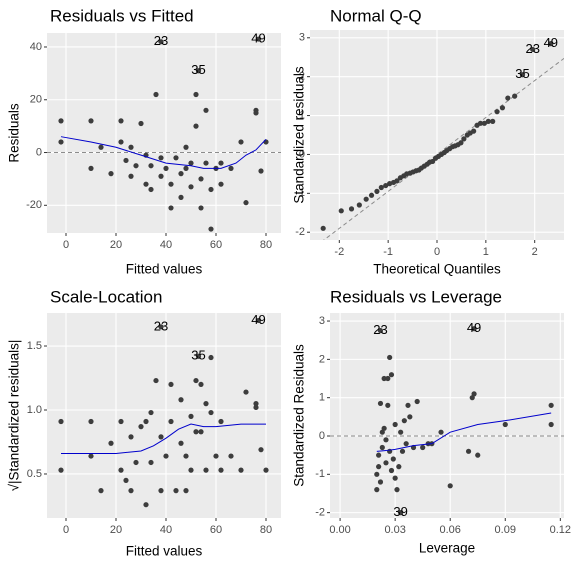 Image resolution: width=571 pixels, height=564 pixels. Describe the element at coordinates (376, 15) in the screenshot. I see `chart-title: Normal Q-Q` at that location.